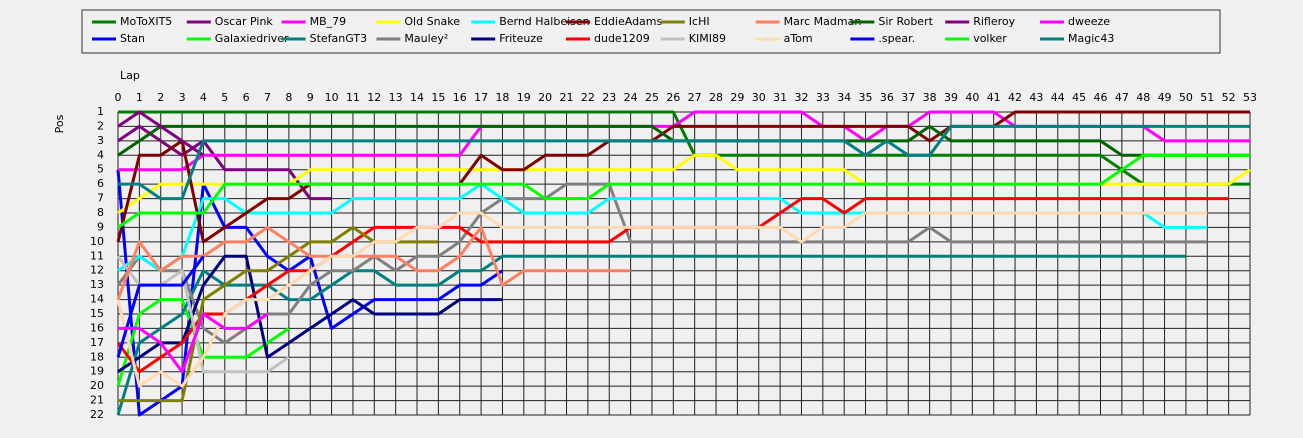  Describe the element at coordinates (339, 38) in the screenshot. I see `legend-label: StefanGT3` at that location.